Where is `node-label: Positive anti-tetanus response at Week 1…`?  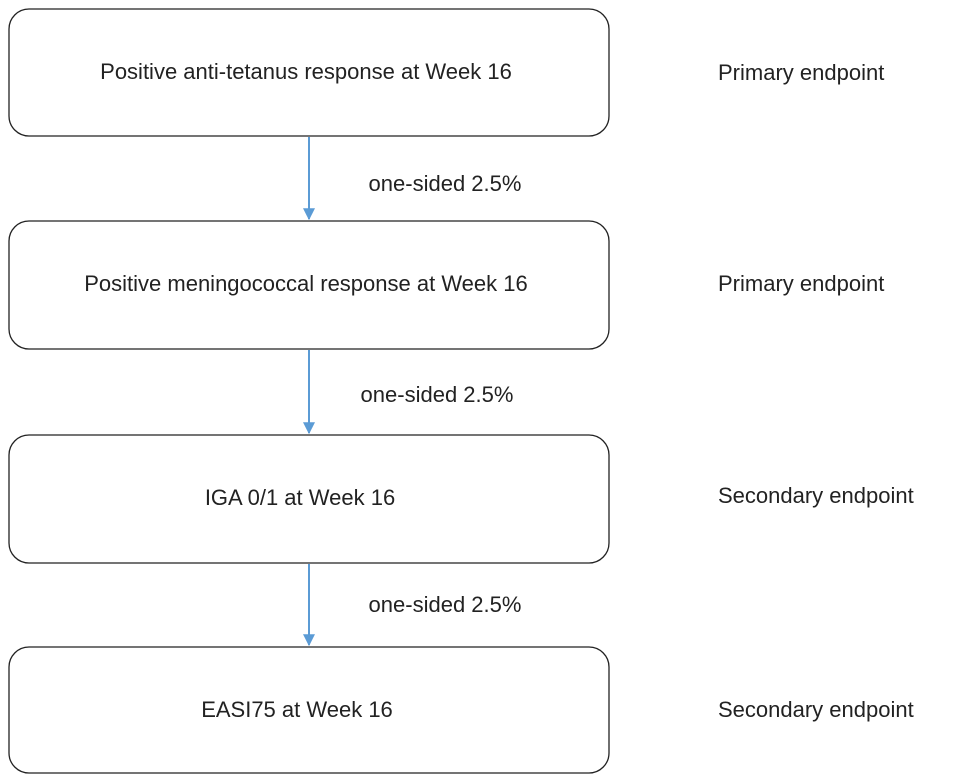
node-label: Positive anti-tetanus response at Week 1… is located at coordinates (306, 71).